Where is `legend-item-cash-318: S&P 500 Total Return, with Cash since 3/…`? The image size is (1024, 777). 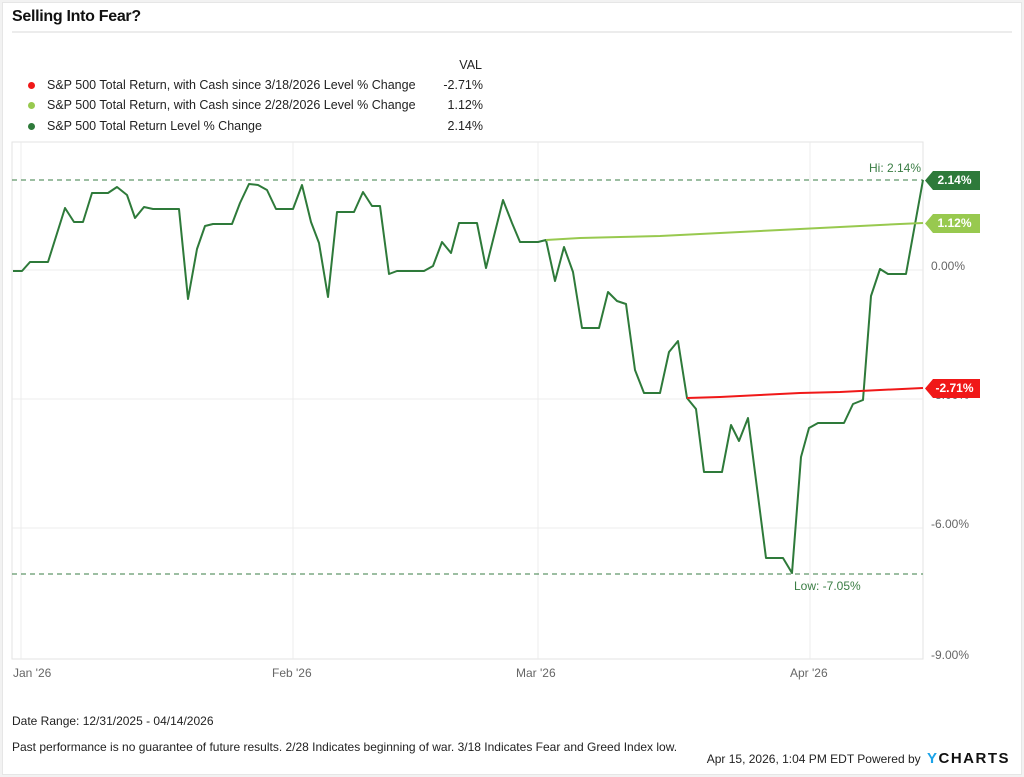
legend-item-cash-318: S&P 500 Total Return, with Cash since 3/… is located at coordinates (255, 86).